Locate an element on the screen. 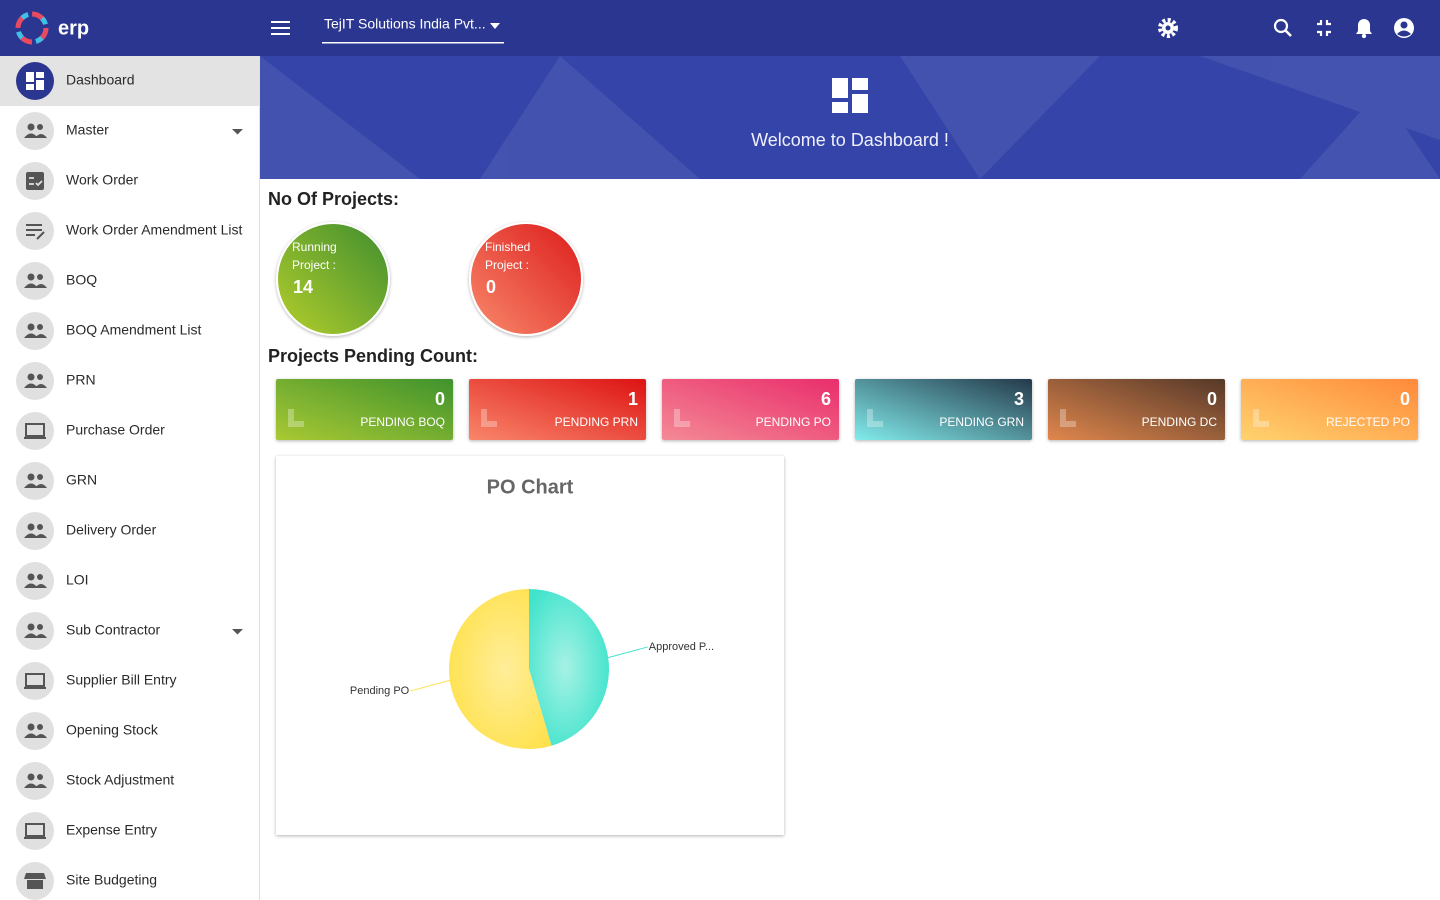  pending-card: 3 PENDING GRN is located at coordinates (943, 409).